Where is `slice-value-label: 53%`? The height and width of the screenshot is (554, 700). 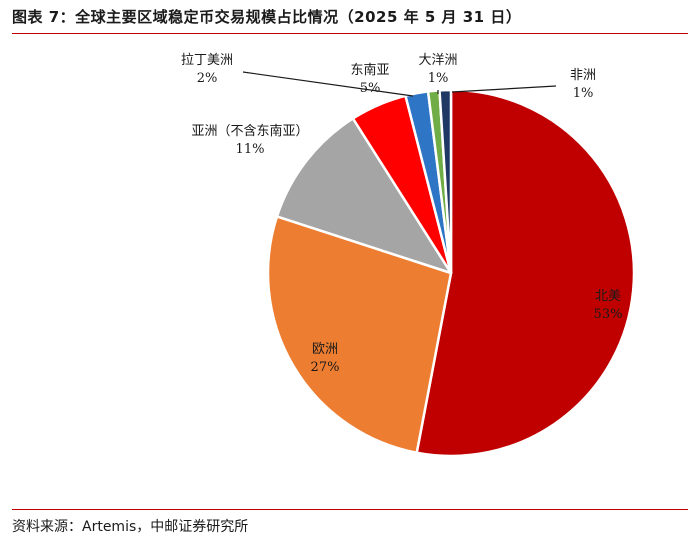
slice-value-label: 53% is located at coordinates (608, 314).